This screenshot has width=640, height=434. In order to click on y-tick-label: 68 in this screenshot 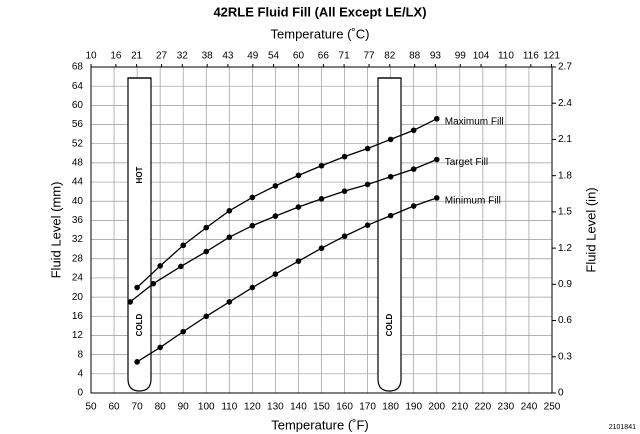, I will do `click(78, 67)`.